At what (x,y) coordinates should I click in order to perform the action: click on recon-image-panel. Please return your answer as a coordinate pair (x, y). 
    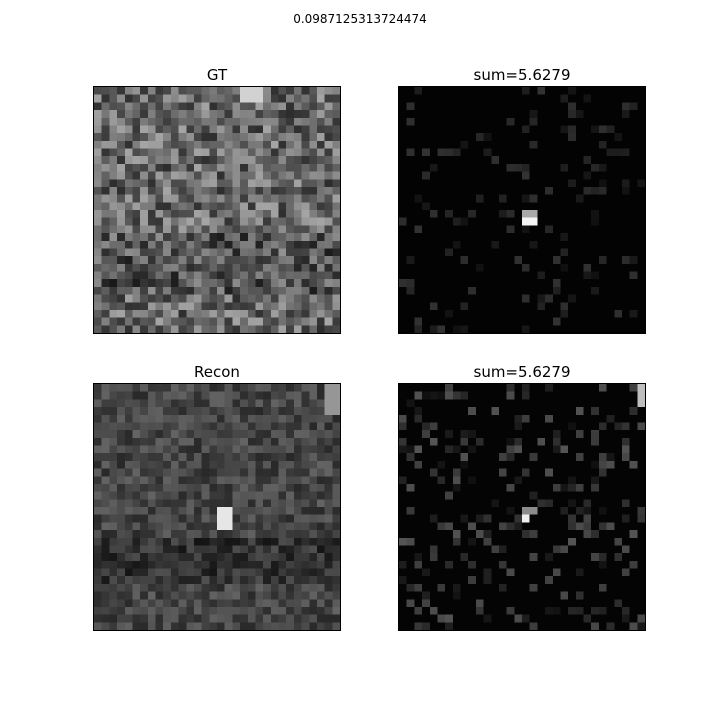
    Looking at the image, I should click on (217, 507).